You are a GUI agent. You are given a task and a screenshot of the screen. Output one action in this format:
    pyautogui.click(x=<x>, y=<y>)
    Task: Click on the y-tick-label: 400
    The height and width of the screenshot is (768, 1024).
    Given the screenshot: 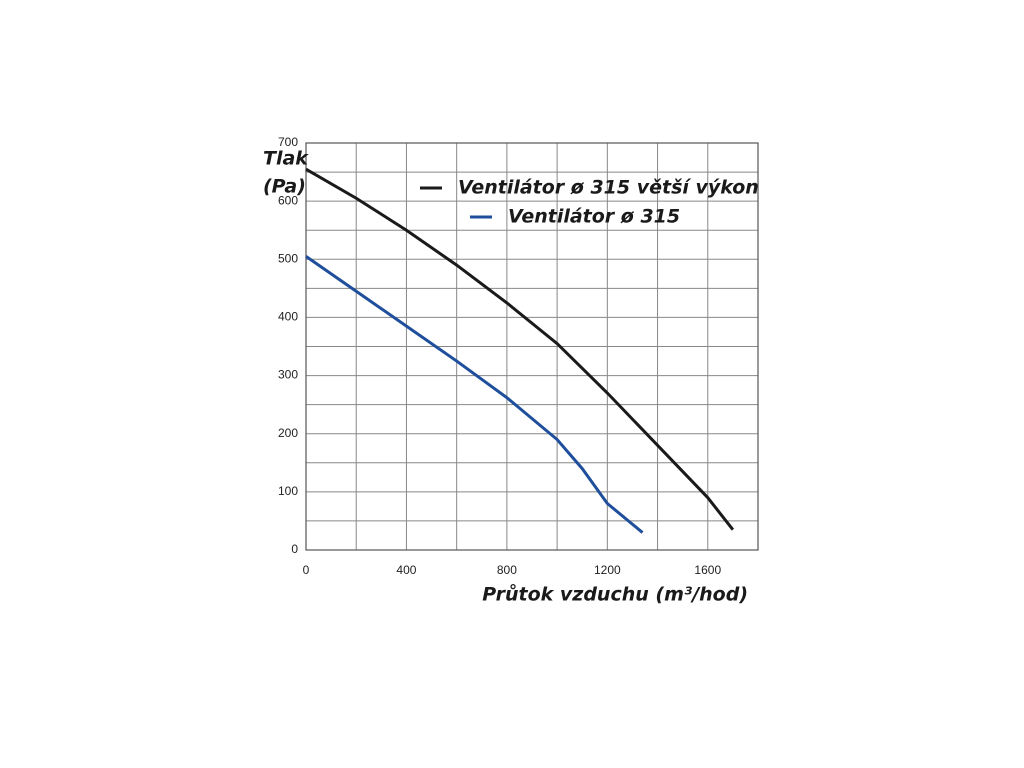 What is the action you would take?
    pyautogui.click(x=288, y=317)
    